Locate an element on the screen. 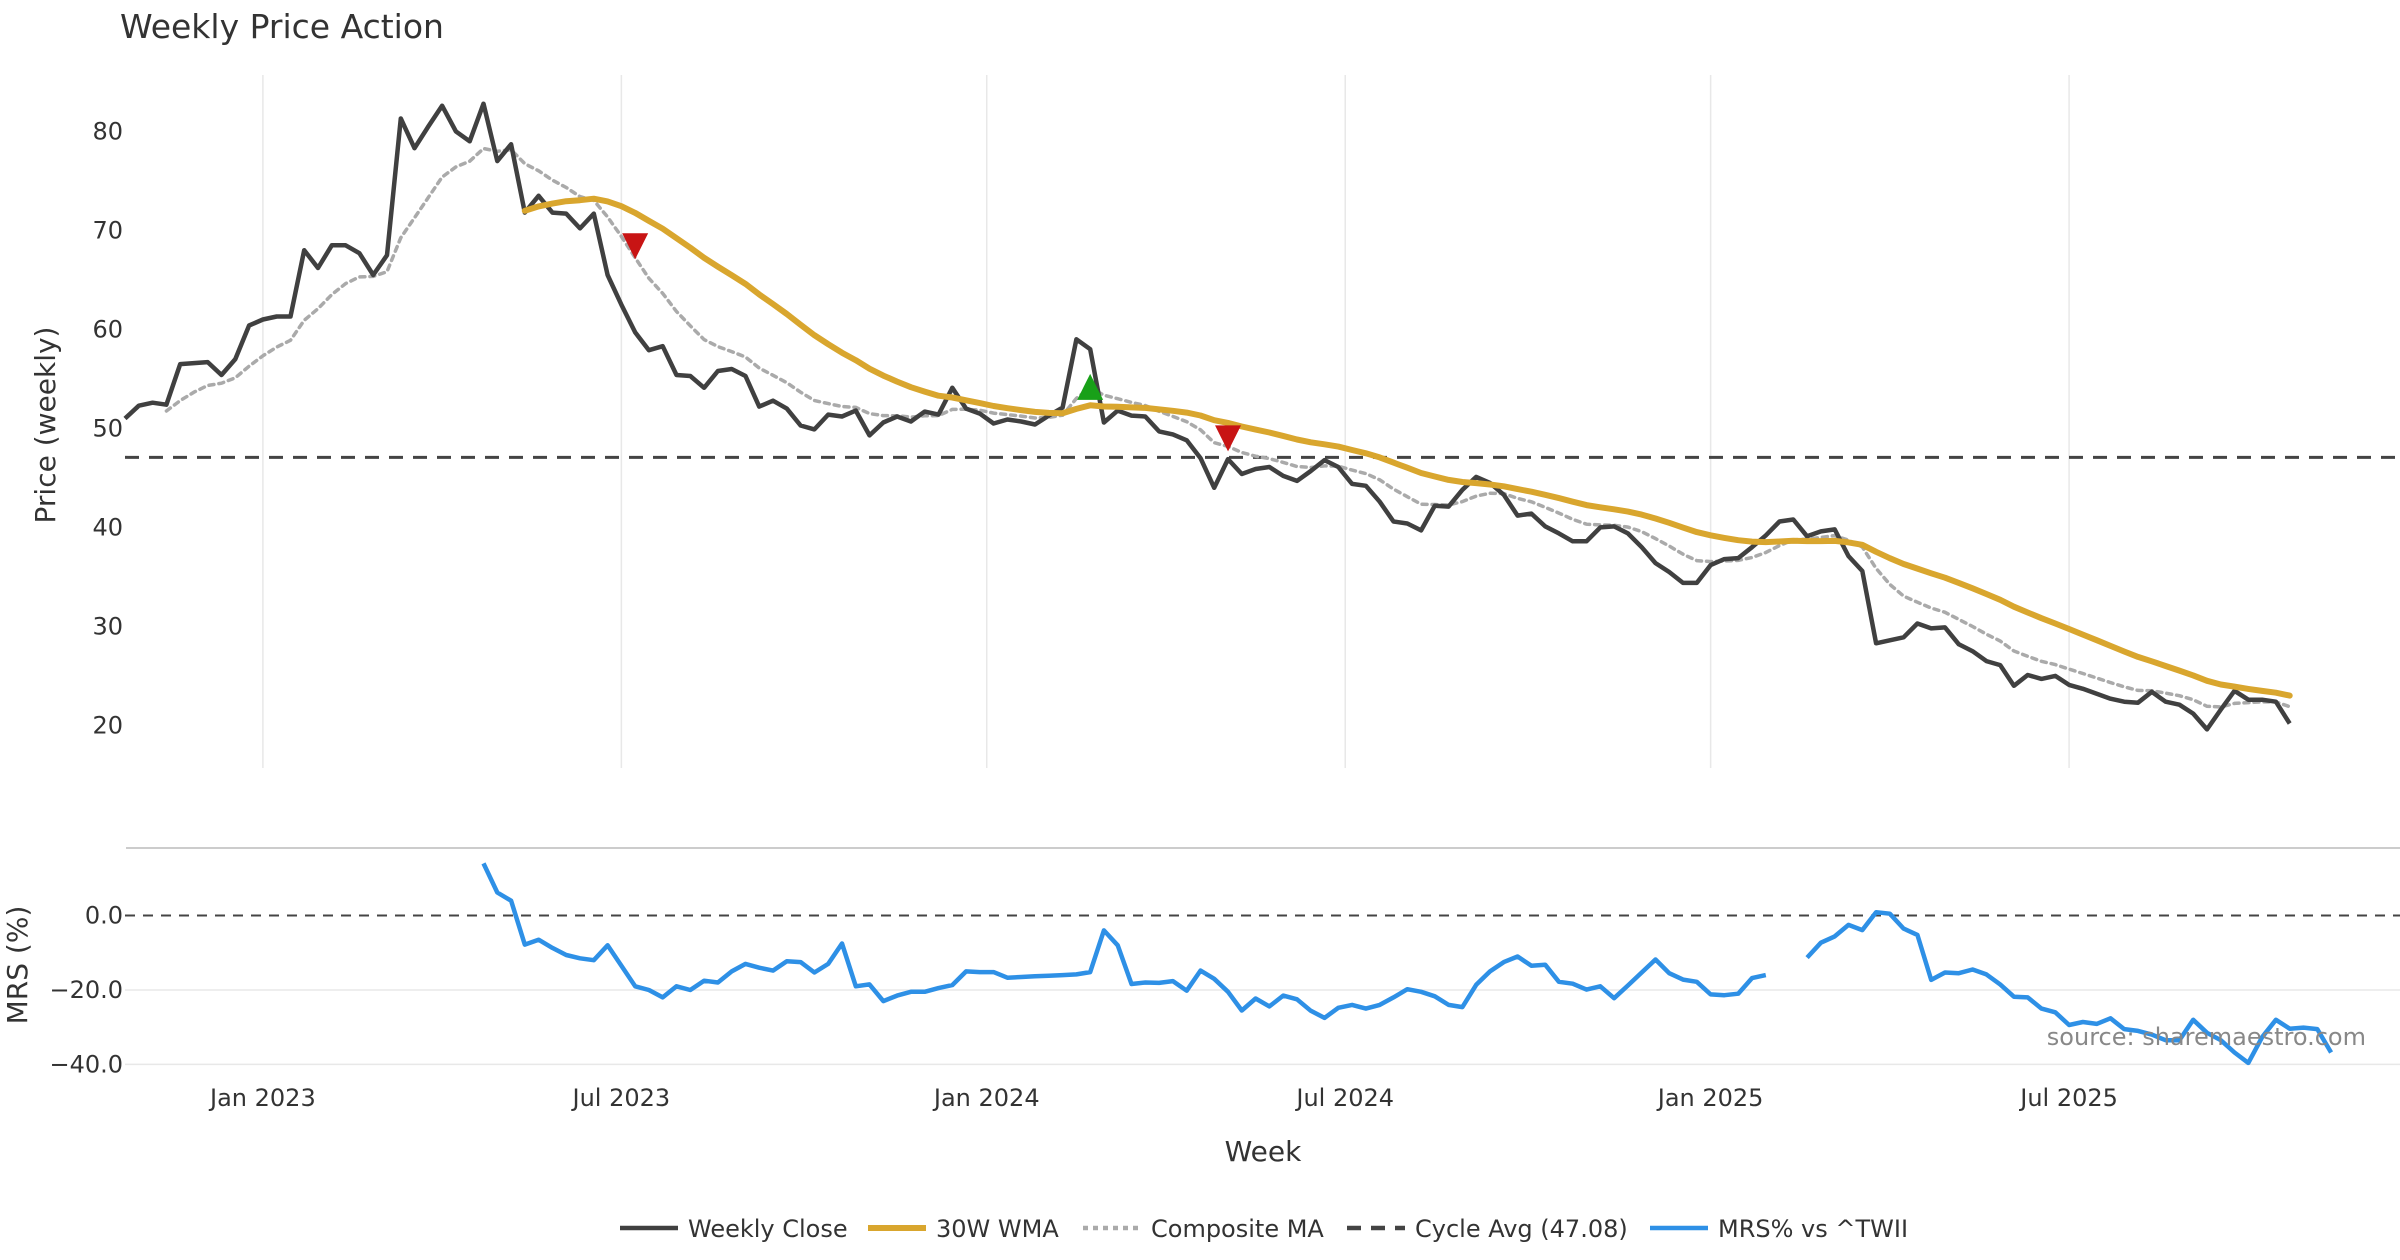 Image resolution: width=2400 pixels, height=1260 pixels. price-y-tick-label: 20 is located at coordinates (107, 725).